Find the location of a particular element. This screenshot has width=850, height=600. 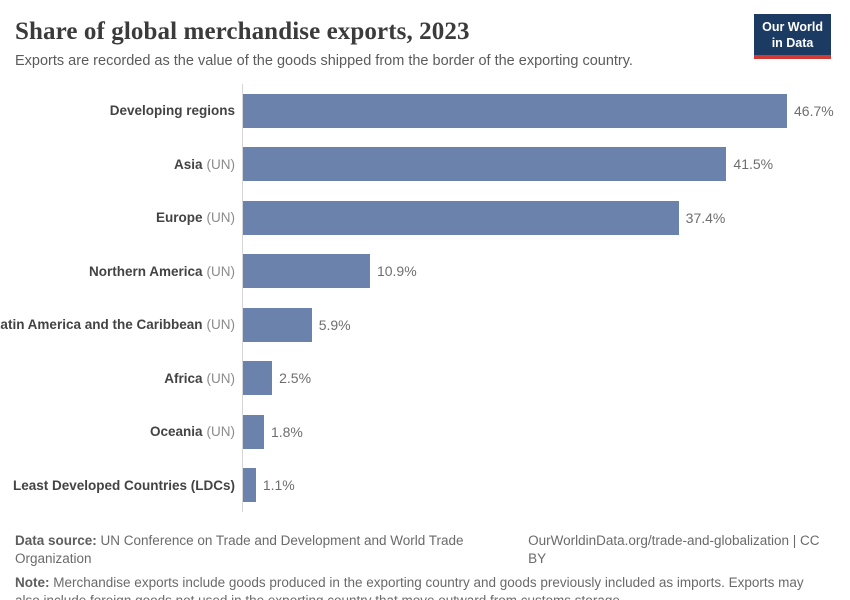

value-label: 46.7% is located at coordinates (814, 110).